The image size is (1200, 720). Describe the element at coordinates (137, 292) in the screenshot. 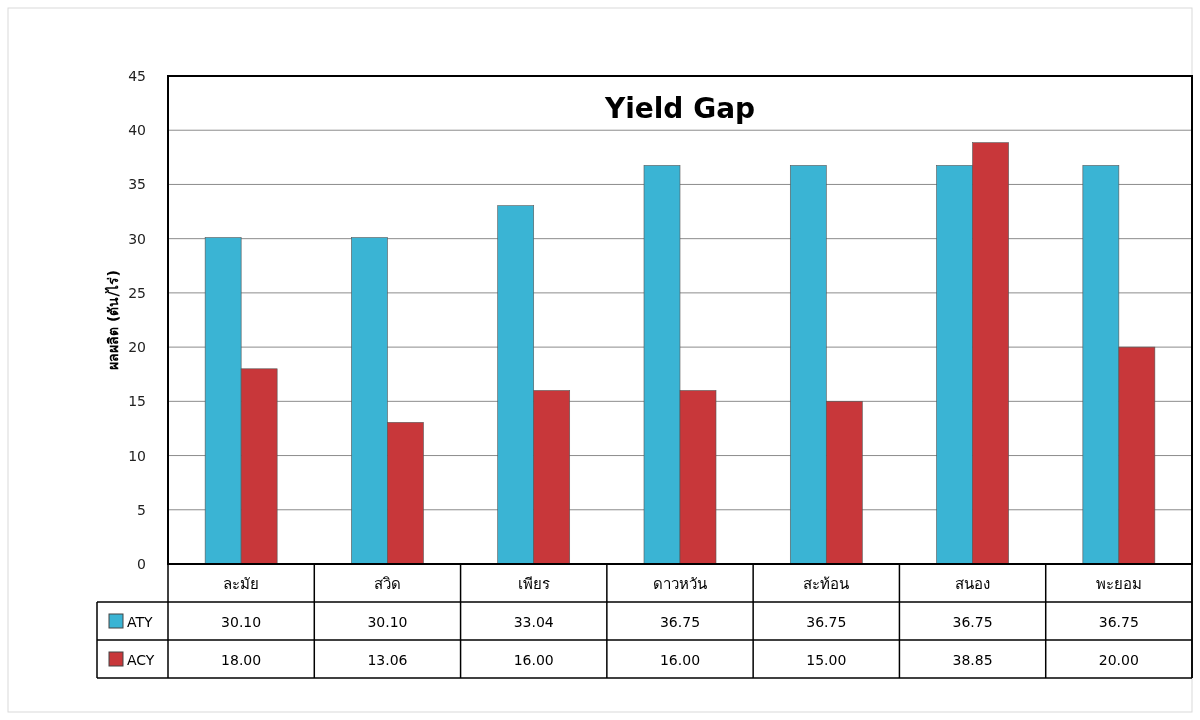

I see `y-tick-label: 25` at that location.